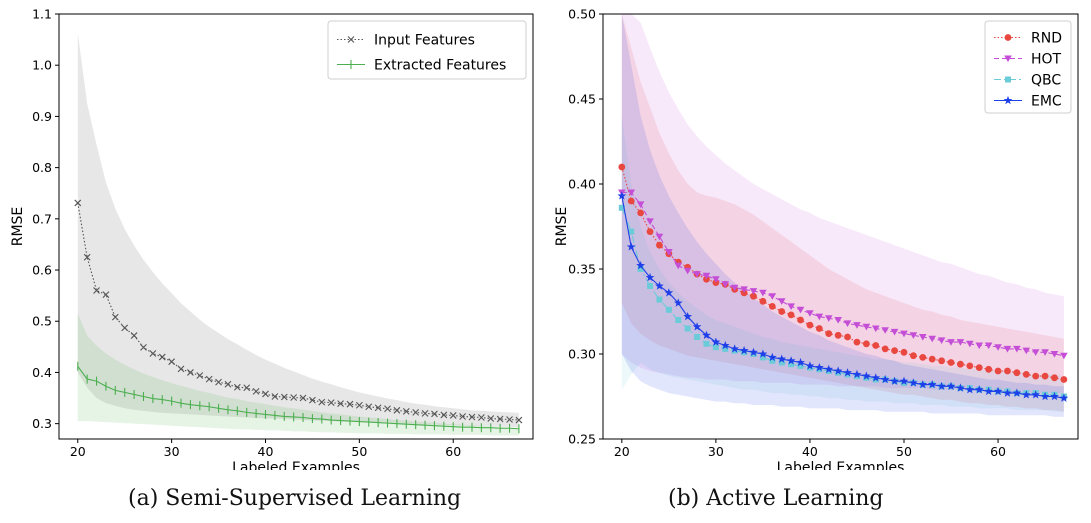 This screenshot has height=523, width=1091. Describe the element at coordinates (427, 50) in the screenshot. I see `legend-box` at that location.